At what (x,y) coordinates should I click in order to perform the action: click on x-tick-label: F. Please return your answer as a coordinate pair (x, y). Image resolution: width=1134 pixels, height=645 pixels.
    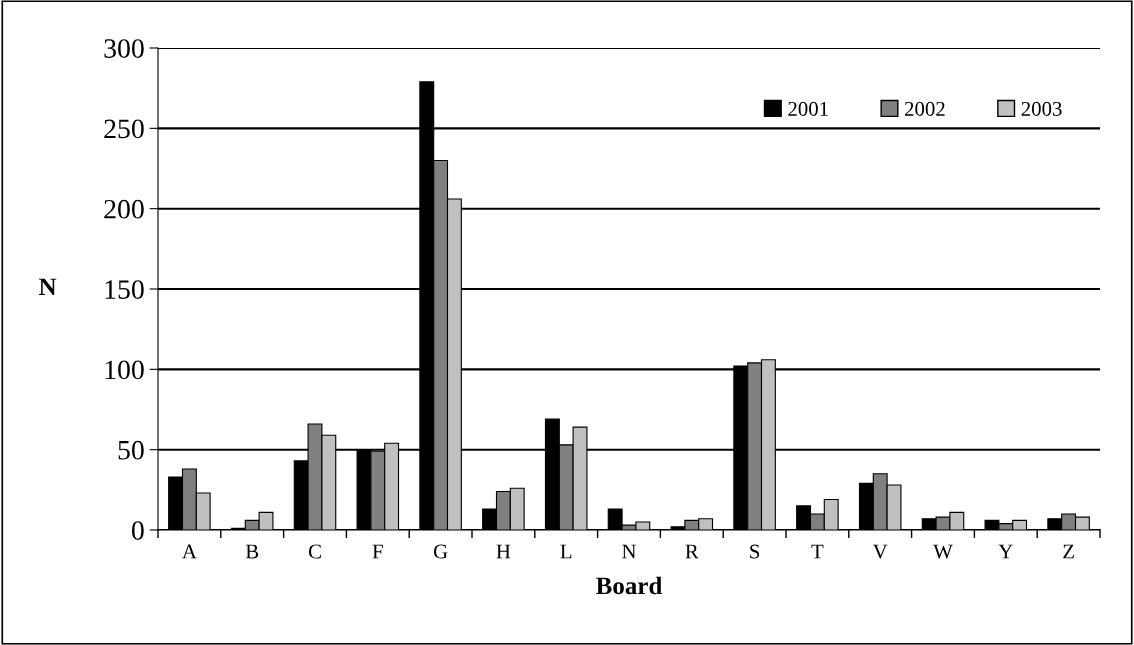
    Looking at the image, I should click on (377, 551).